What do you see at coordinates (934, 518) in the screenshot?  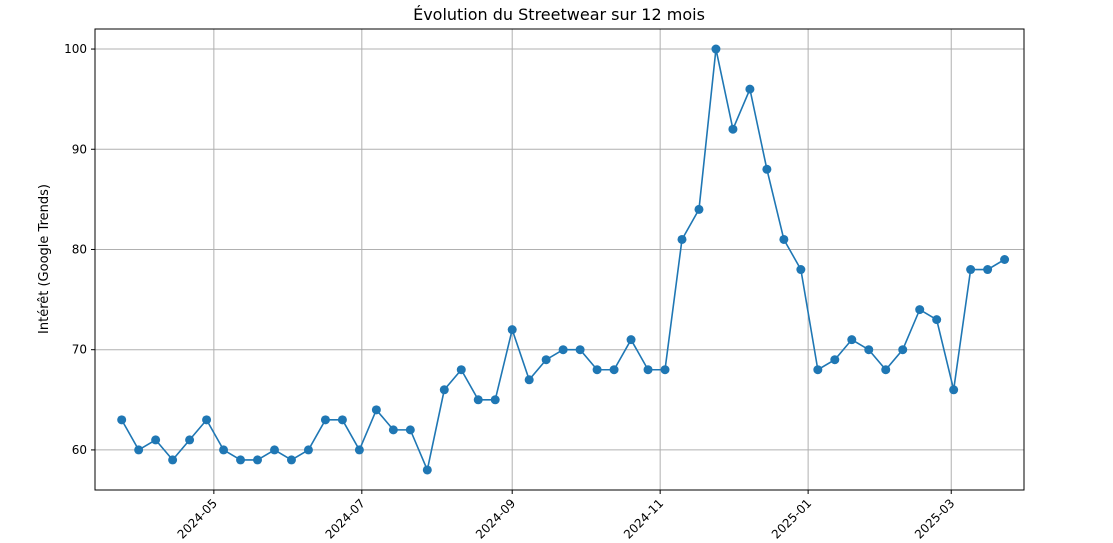 I see `x-tick-label: 2025-03` at bounding box center [934, 518].